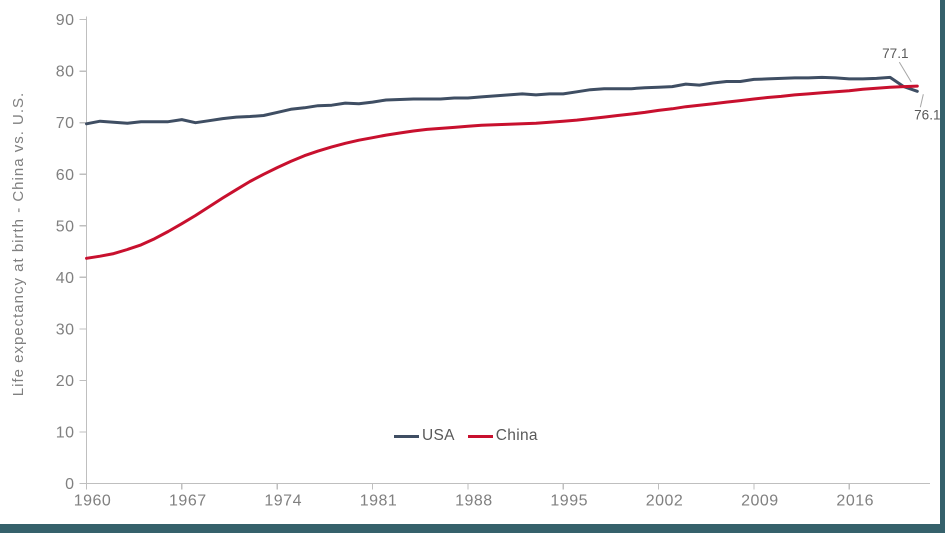 The height and width of the screenshot is (533, 945). What do you see at coordinates (65, 432) in the screenshot?
I see `y-tick-label: 10` at bounding box center [65, 432].